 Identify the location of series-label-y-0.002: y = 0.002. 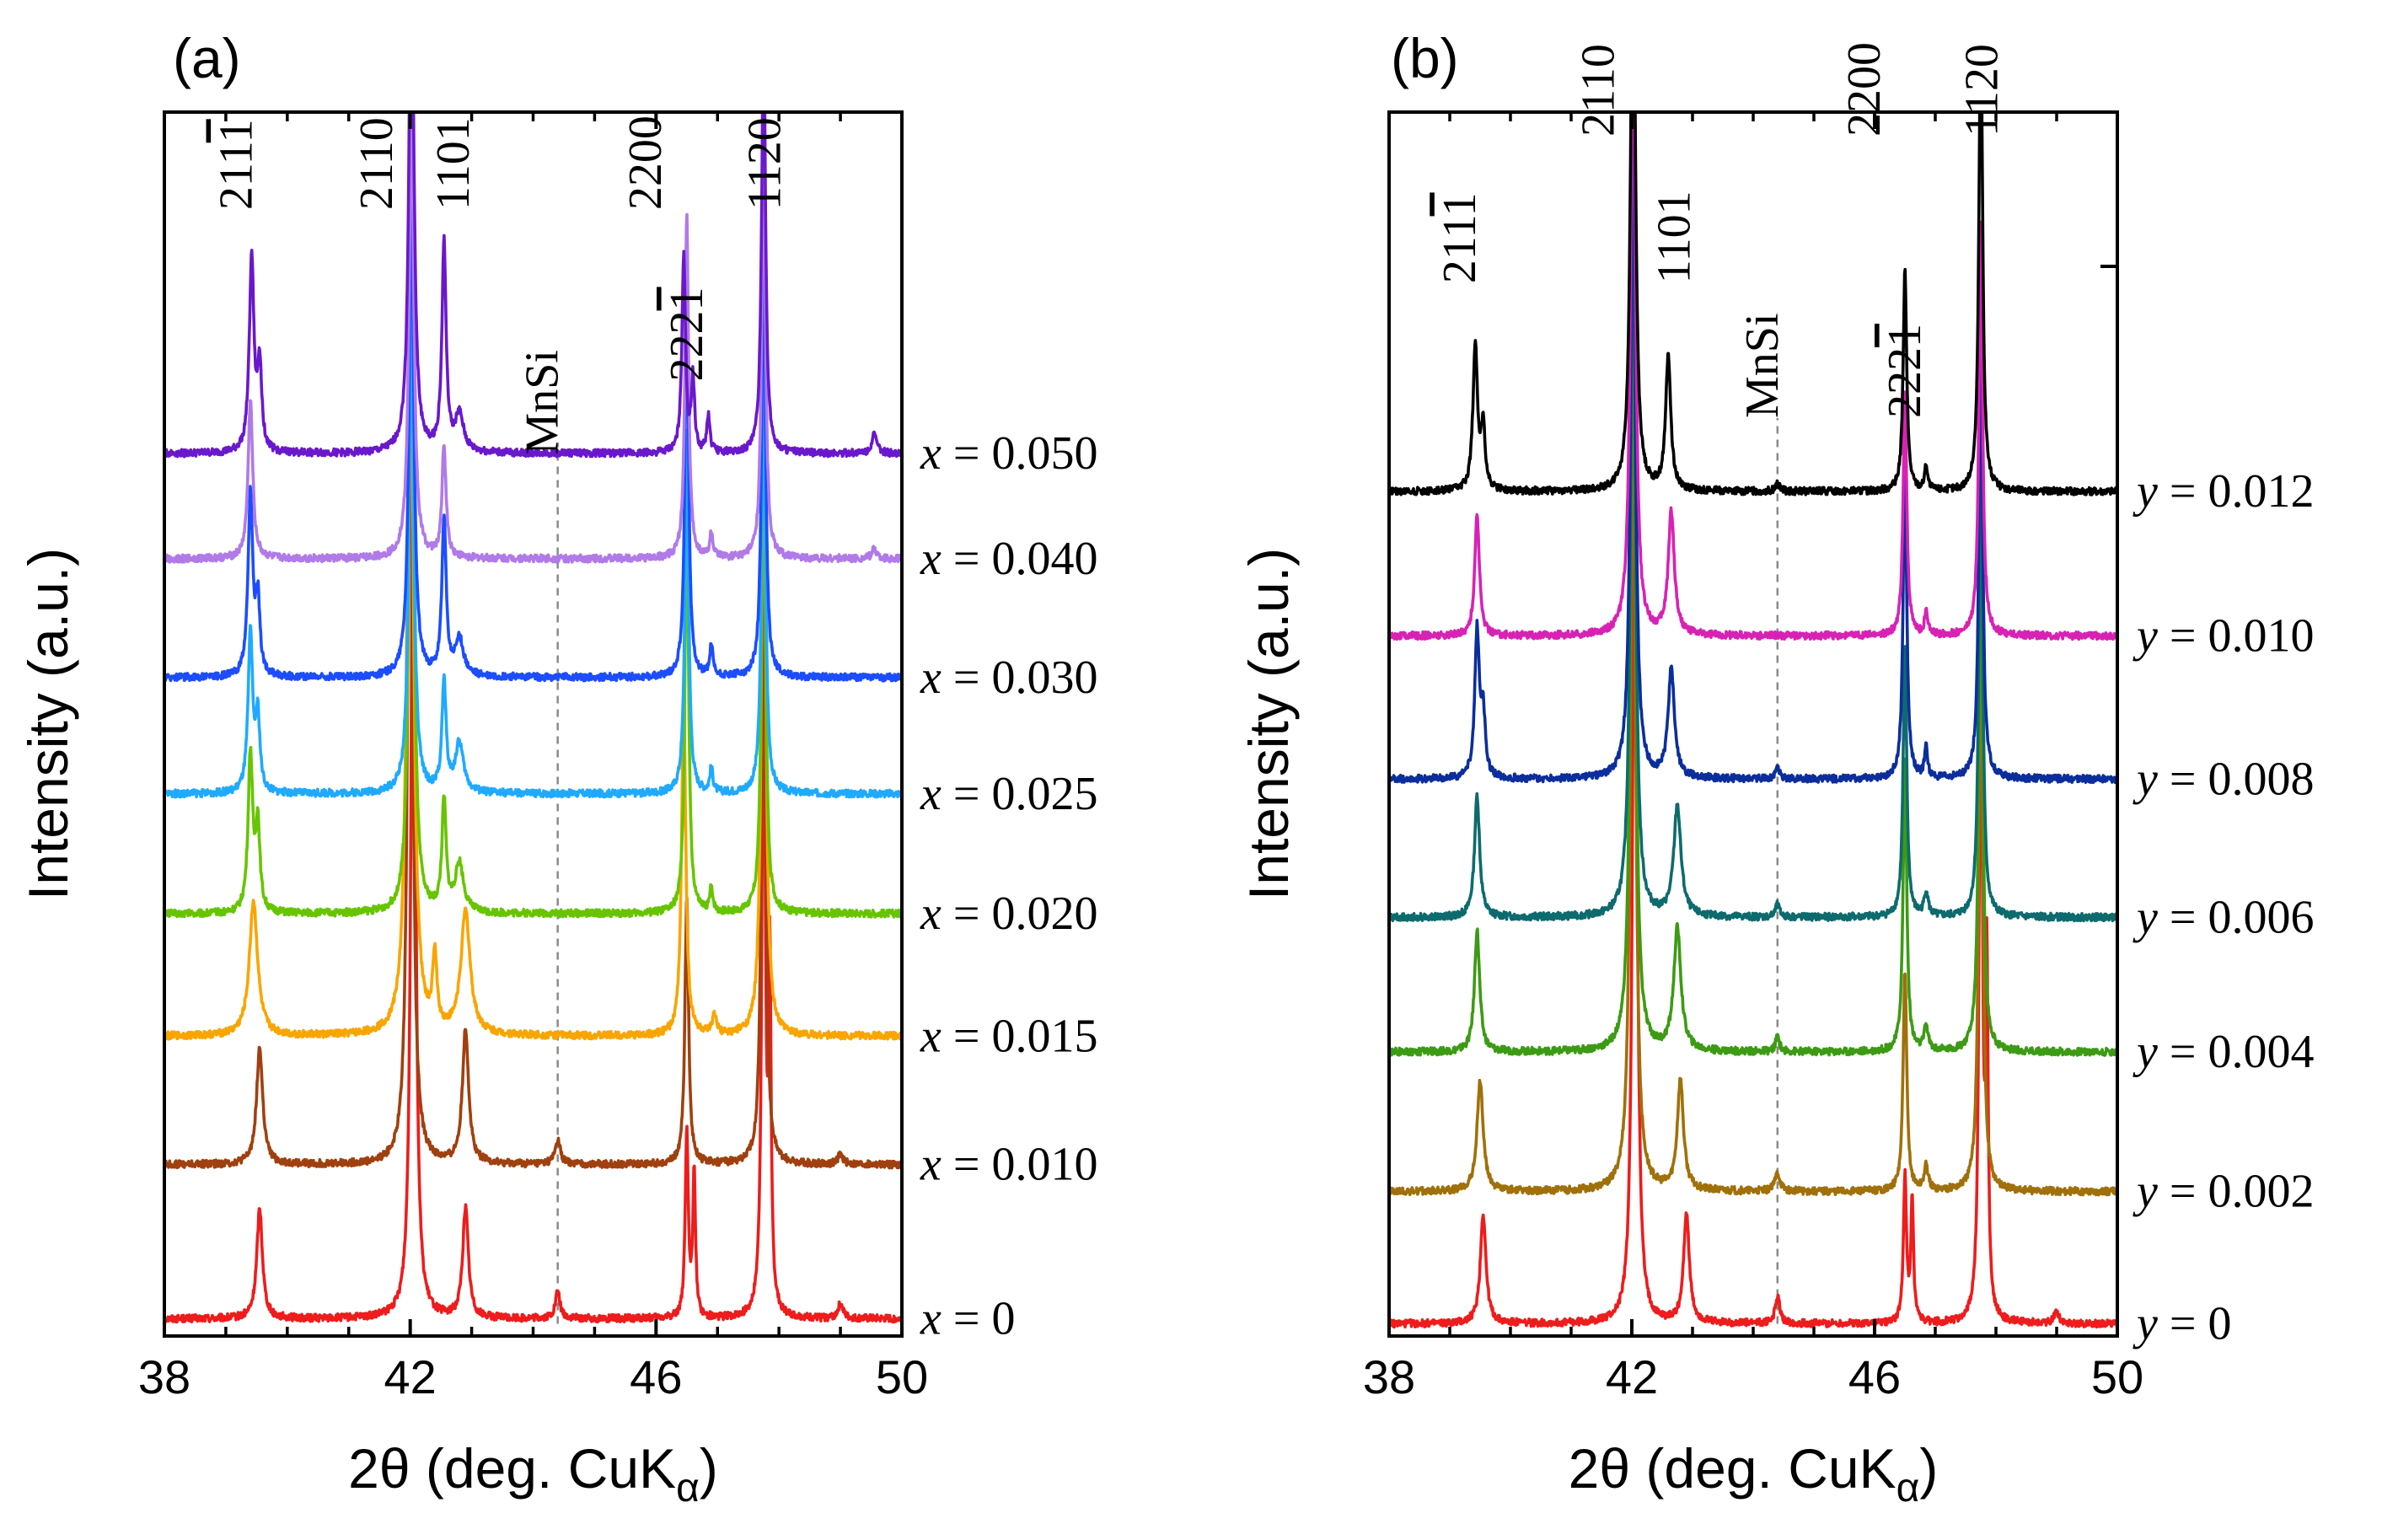
(2223, 1192).